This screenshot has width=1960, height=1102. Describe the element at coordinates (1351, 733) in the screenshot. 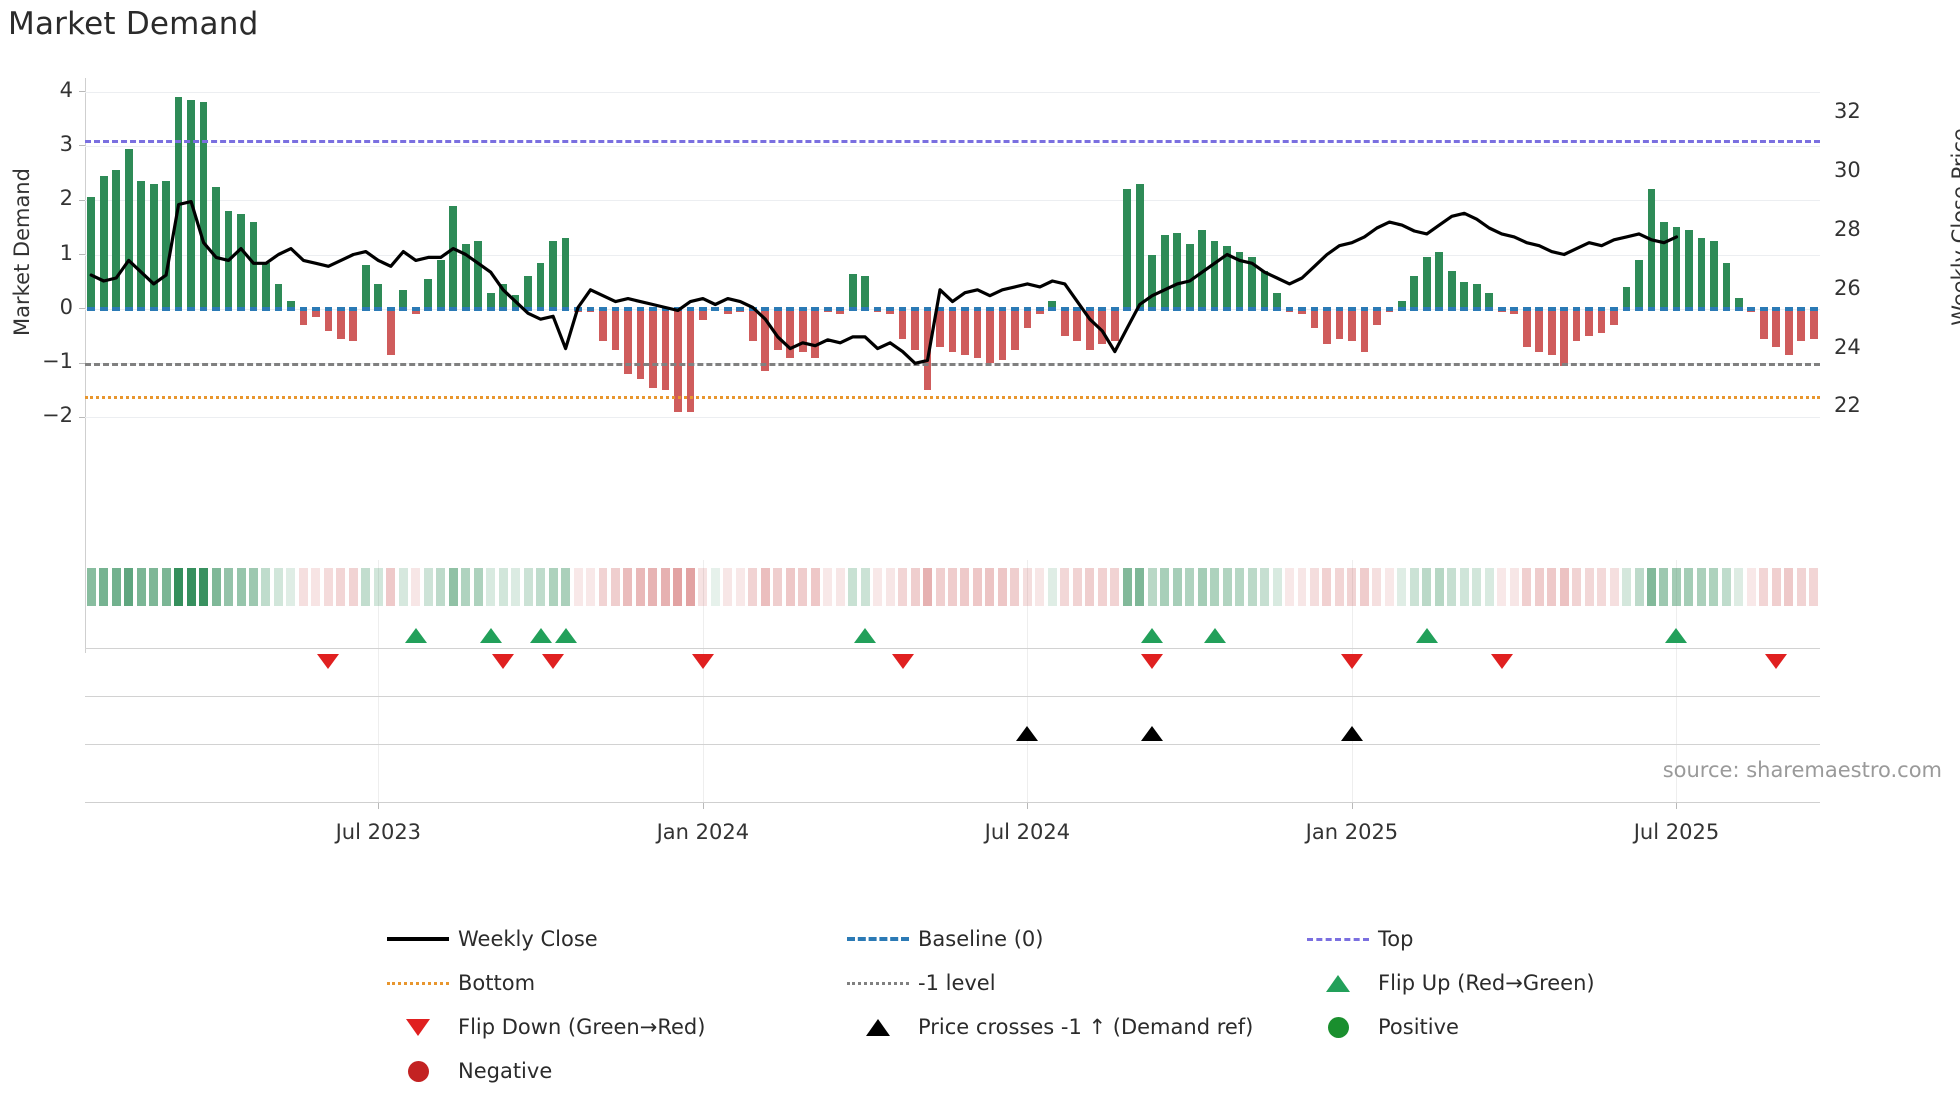

I see `price-cross-marker` at that location.